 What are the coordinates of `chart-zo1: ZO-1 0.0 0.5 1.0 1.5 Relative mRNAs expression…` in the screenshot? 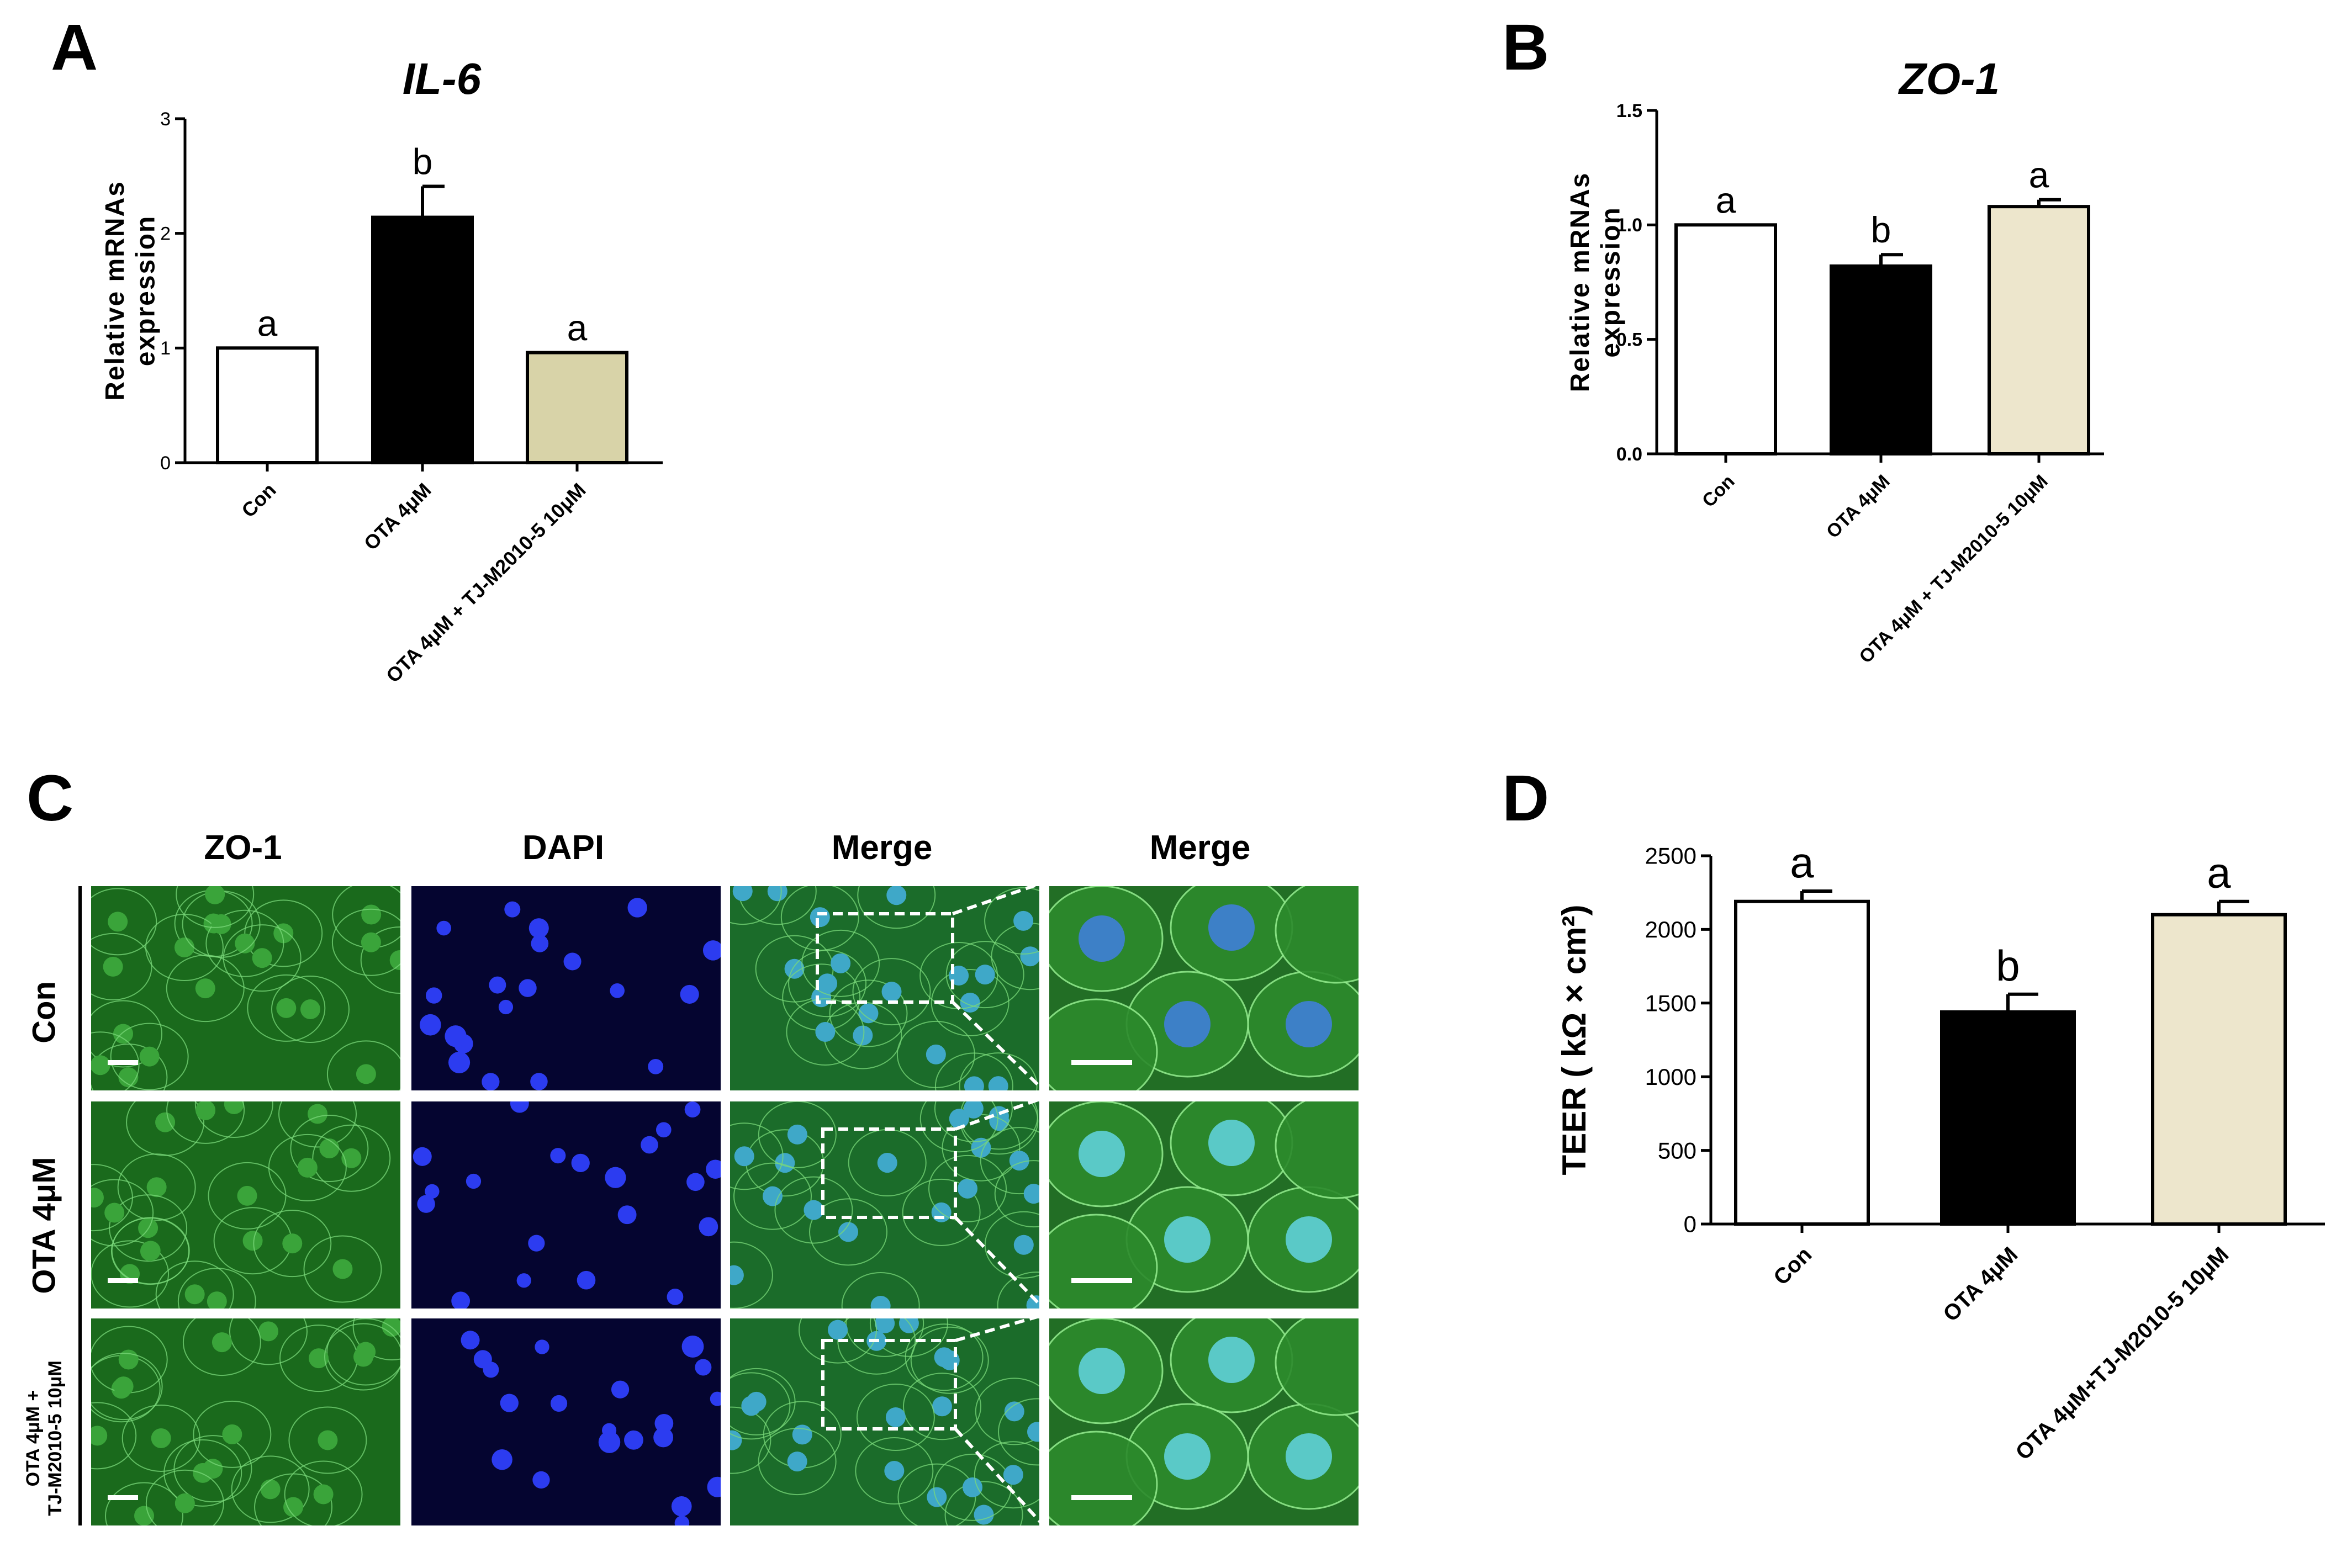 It's located at (1835, 361).